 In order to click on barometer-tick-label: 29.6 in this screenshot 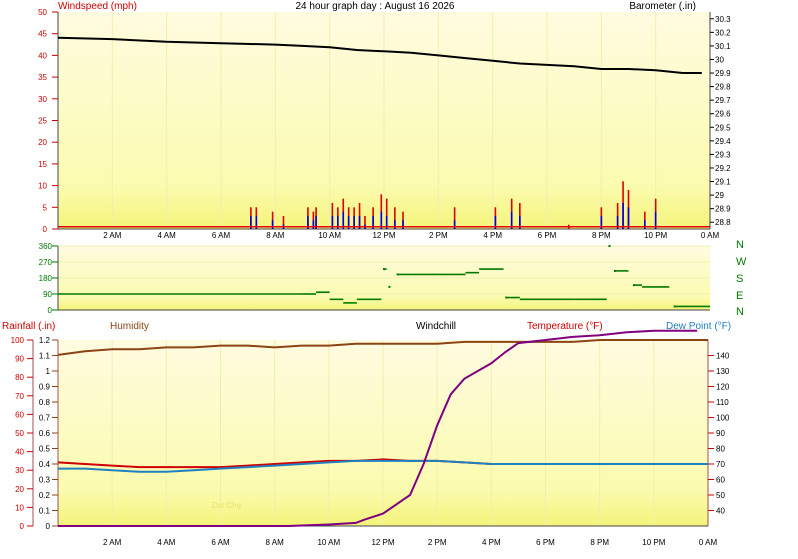, I will do `click(723, 114)`.